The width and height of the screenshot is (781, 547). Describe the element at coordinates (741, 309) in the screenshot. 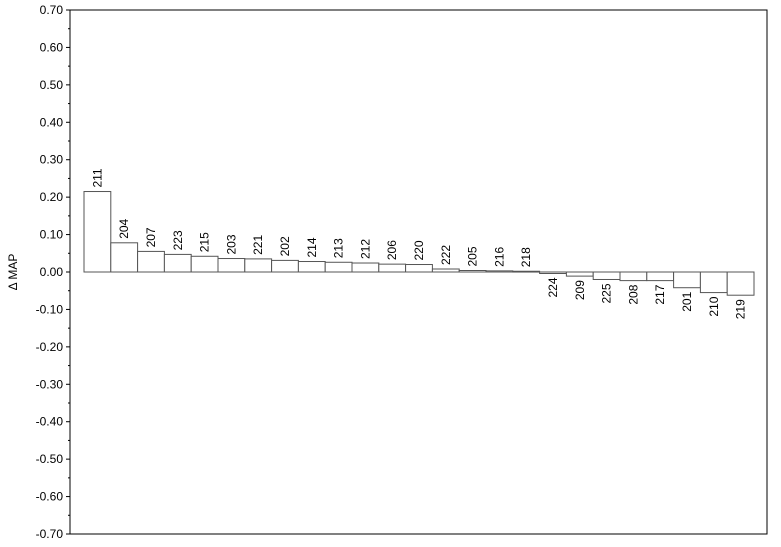

I see `bar-label-219: 219` at that location.